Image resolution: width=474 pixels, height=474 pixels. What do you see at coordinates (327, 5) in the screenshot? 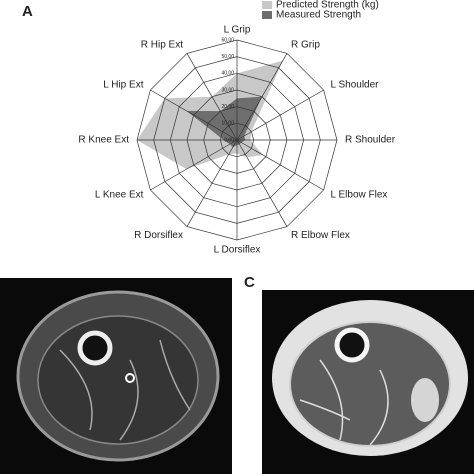
I see `legend-label: Predicted Strength (kg)` at bounding box center [327, 5].